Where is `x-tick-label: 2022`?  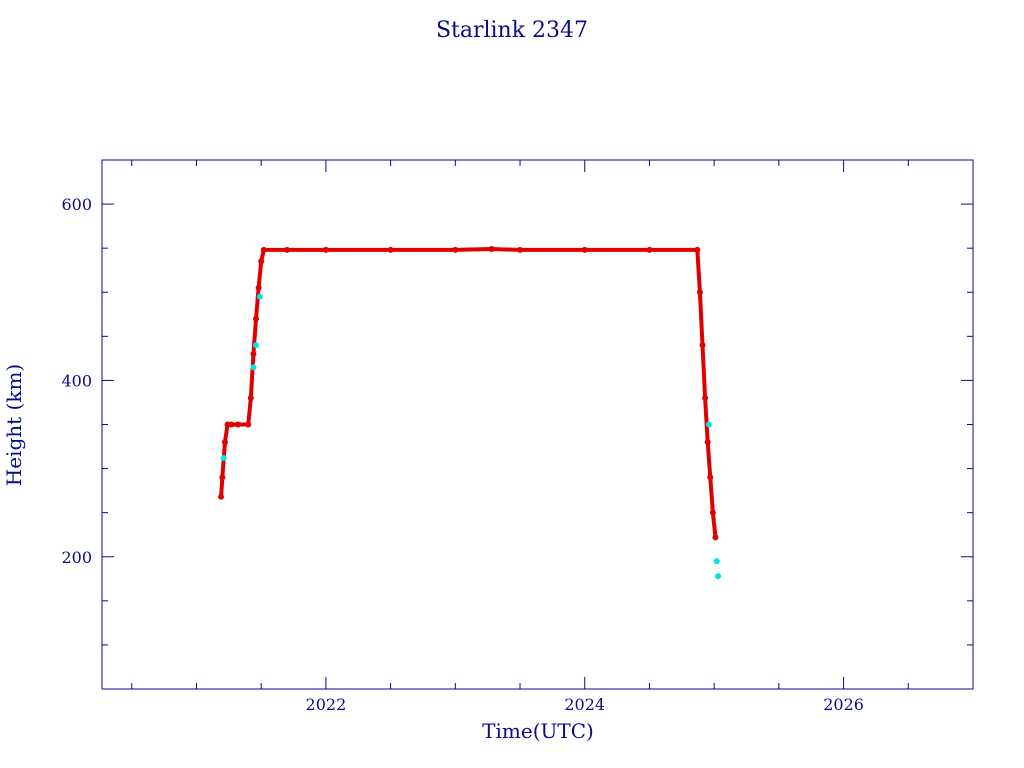
x-tick-label: 2022 is located at coordinates (326, 704).